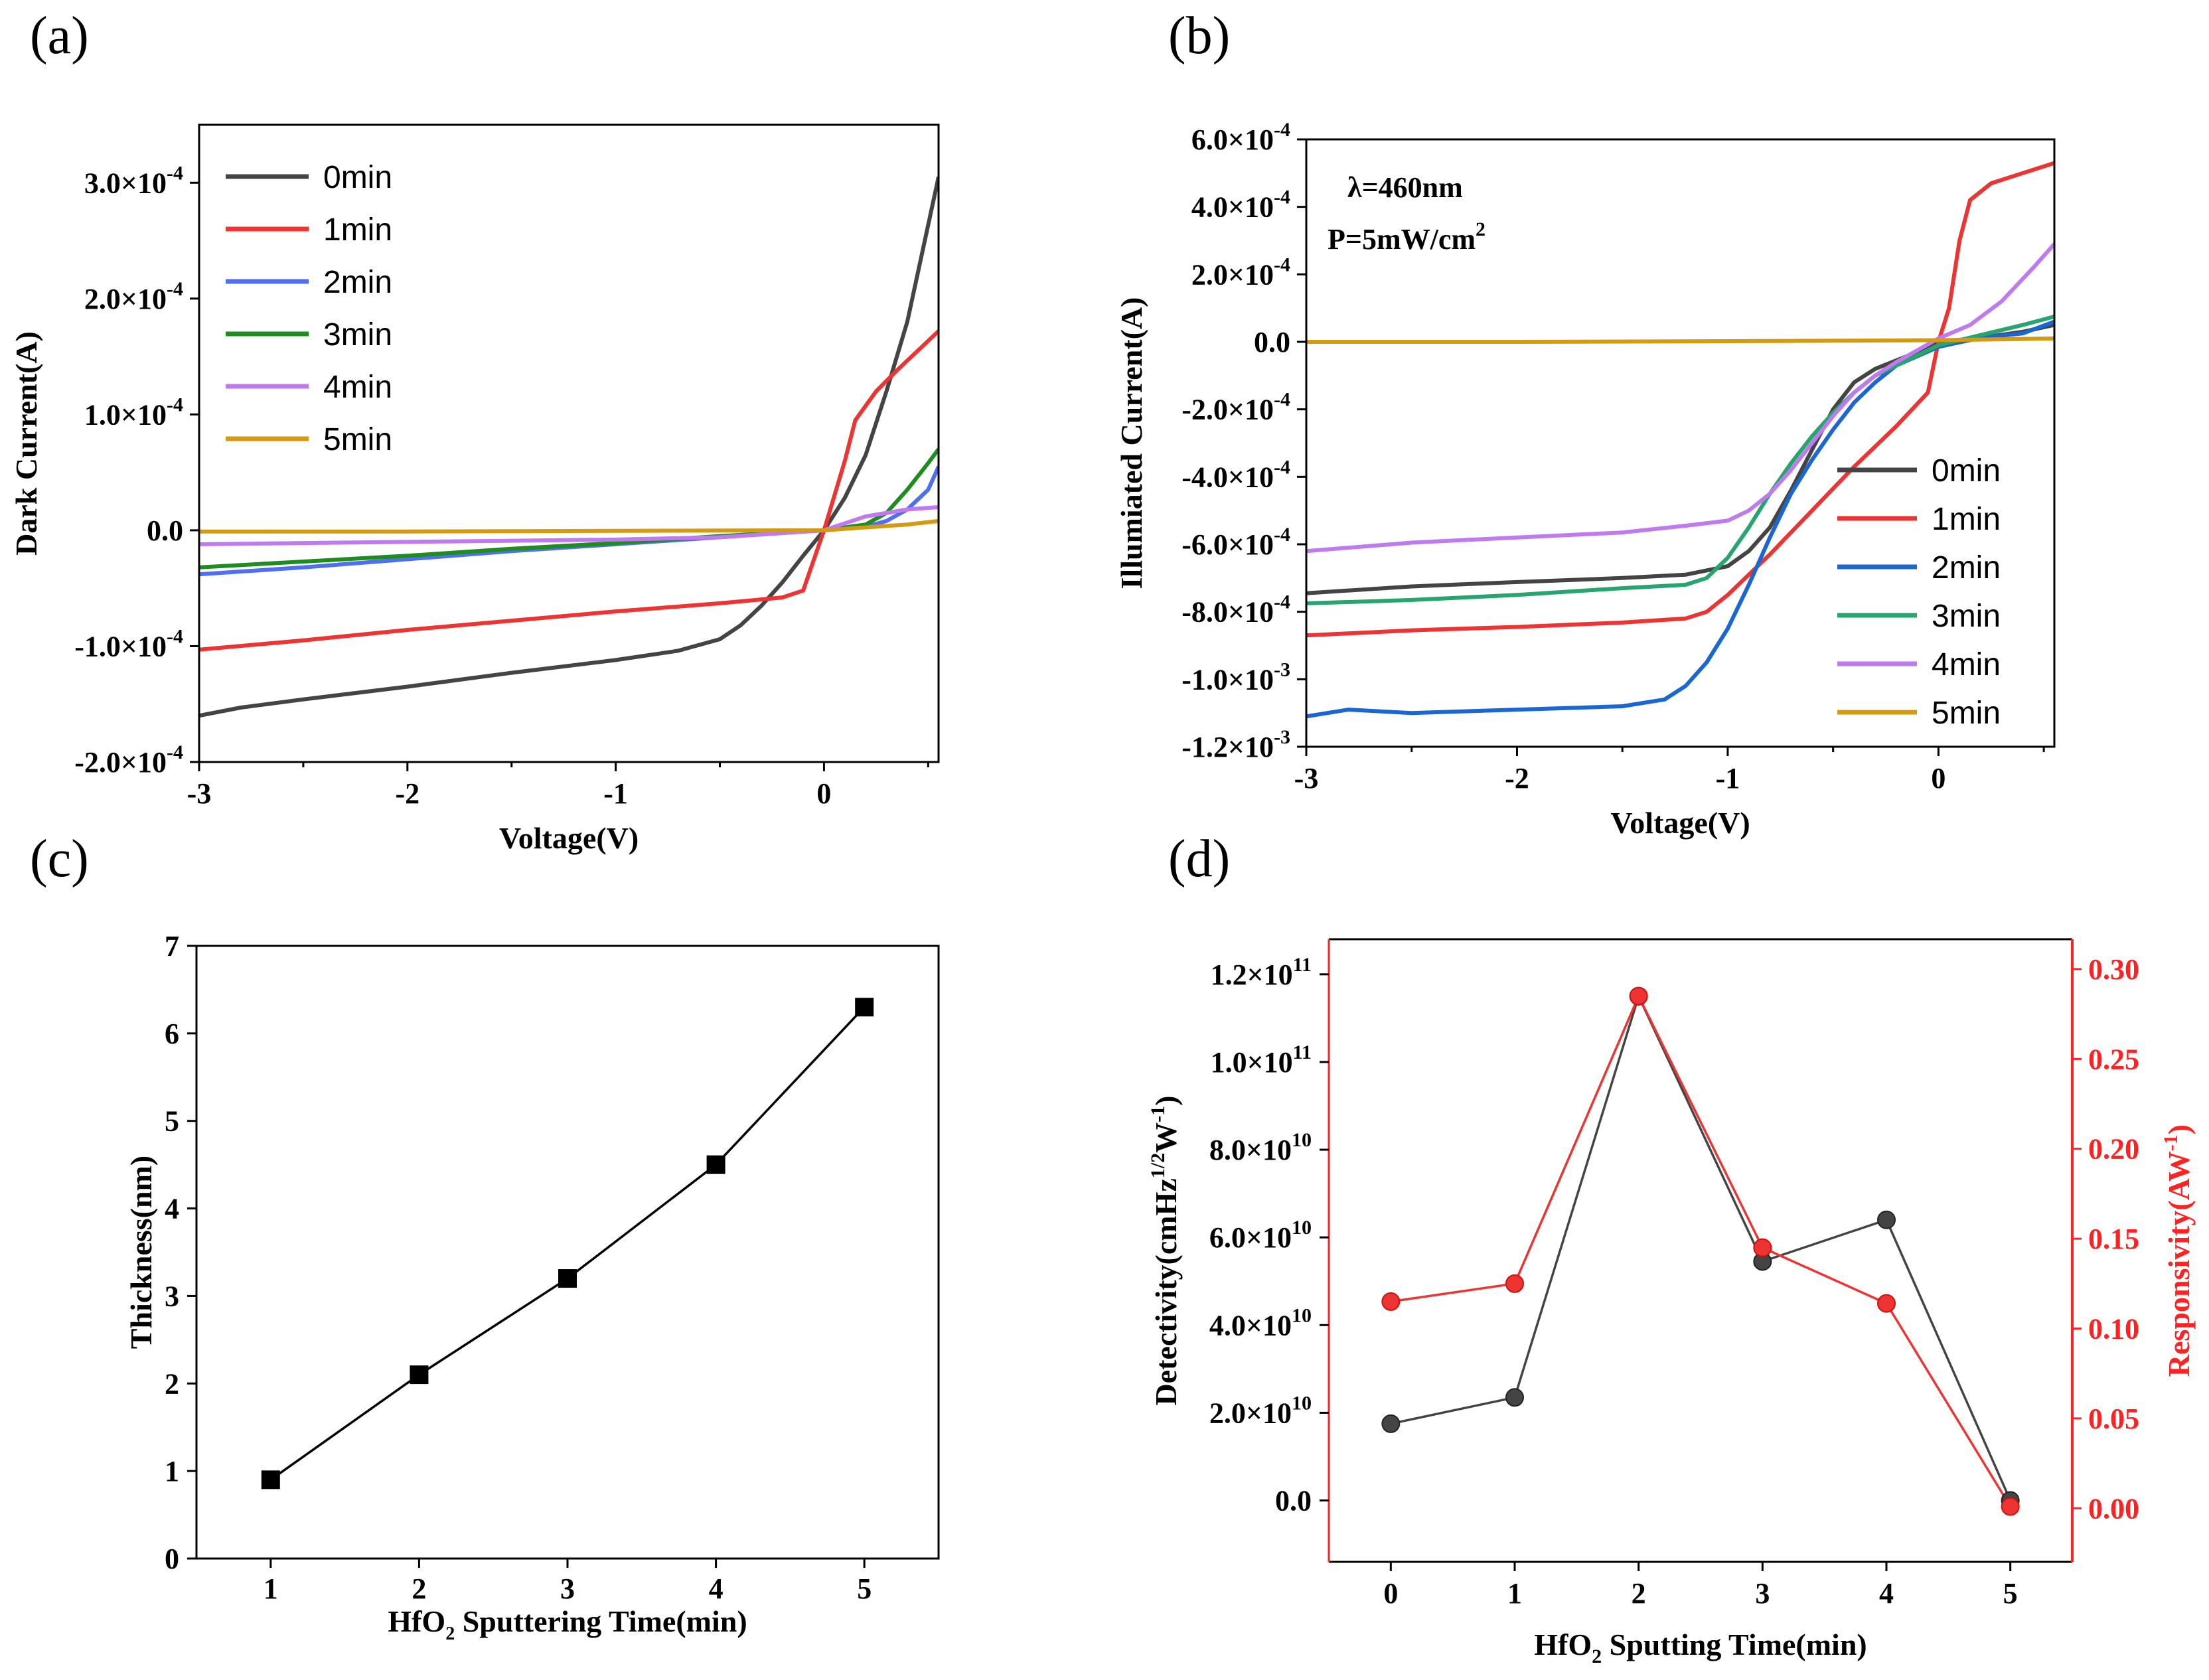 The height and width of the screenshot is (1680, 2209). I want to click on annotation-power: P=5mW/cm2, so click(1406, 237).